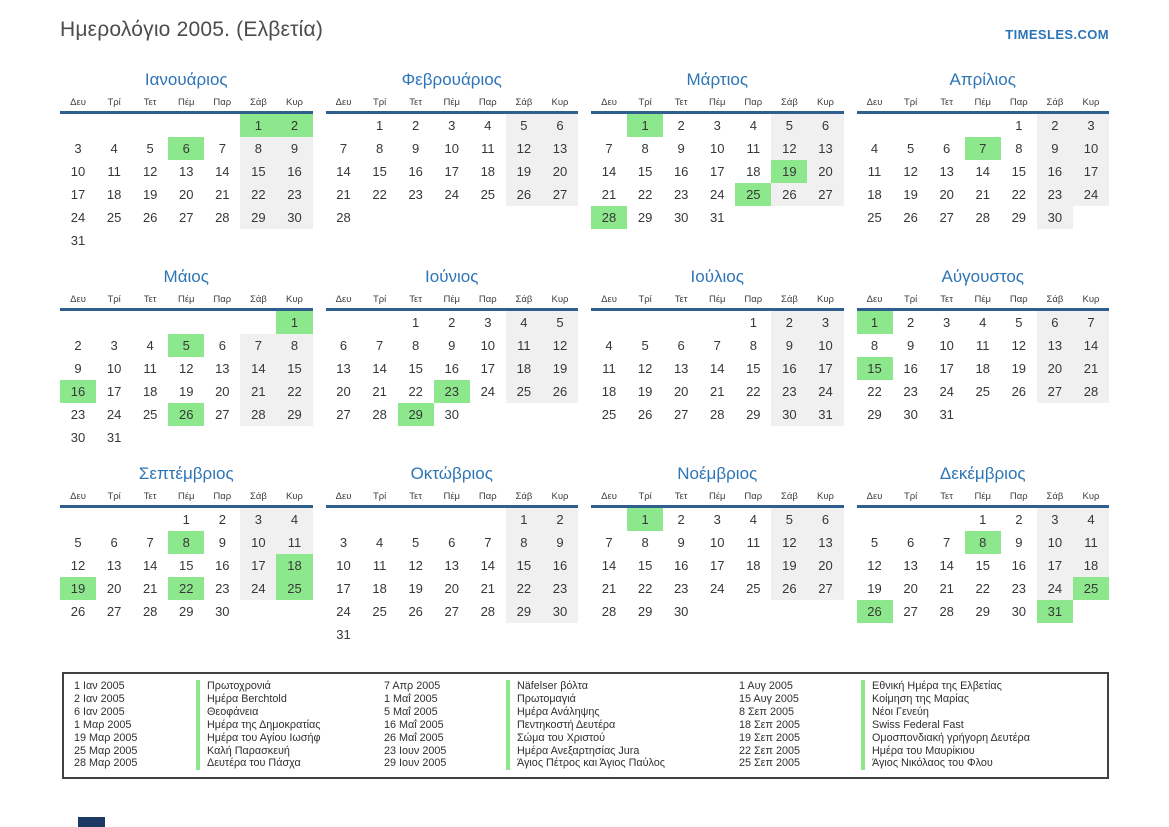  What do you see at coordinates (1057, 34) in the screenshot?
I see `brand-link: TIMESLES.COM` at bounding box center [1057, 34].